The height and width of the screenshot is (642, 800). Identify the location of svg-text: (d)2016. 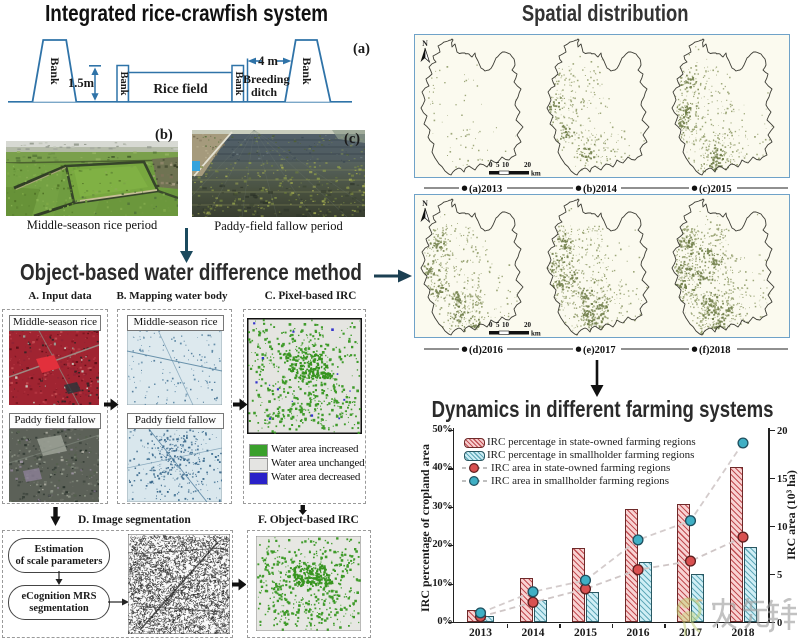
(486, 350).